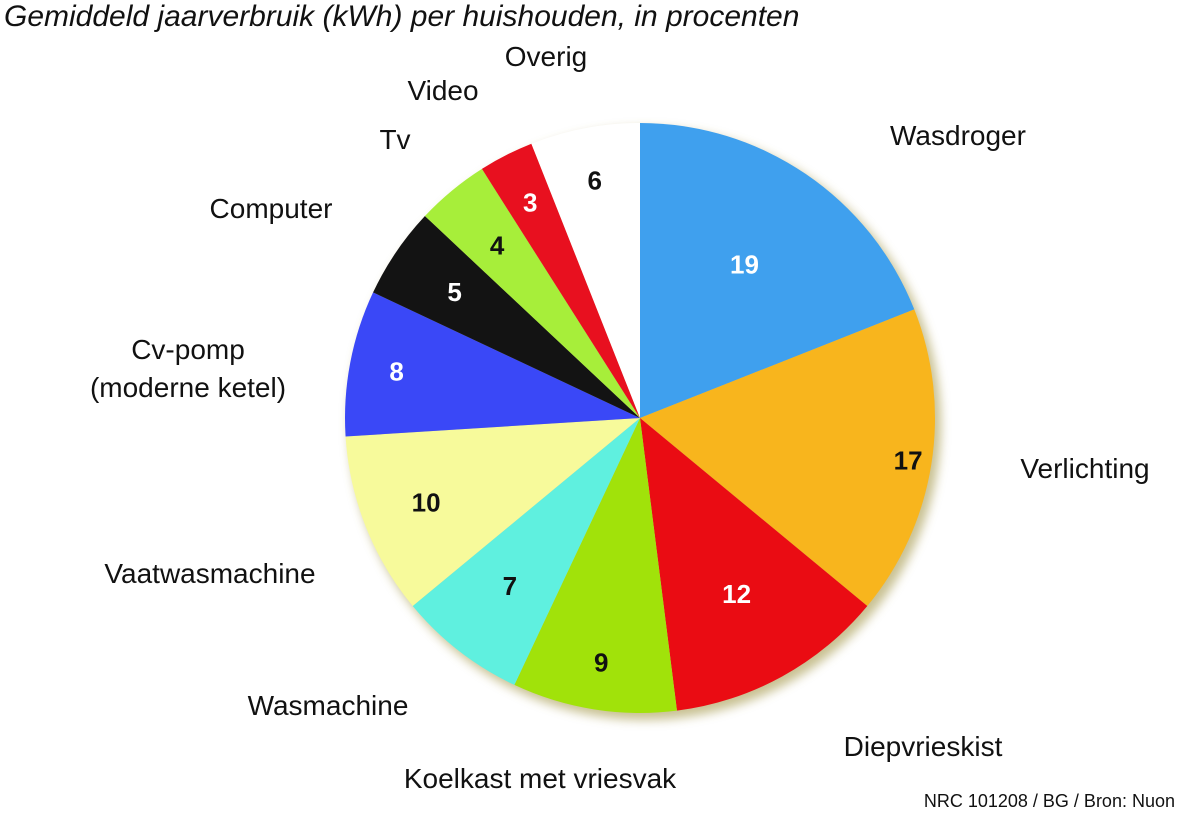  I want to click on pie-value-label: 19, so click(744, 264).